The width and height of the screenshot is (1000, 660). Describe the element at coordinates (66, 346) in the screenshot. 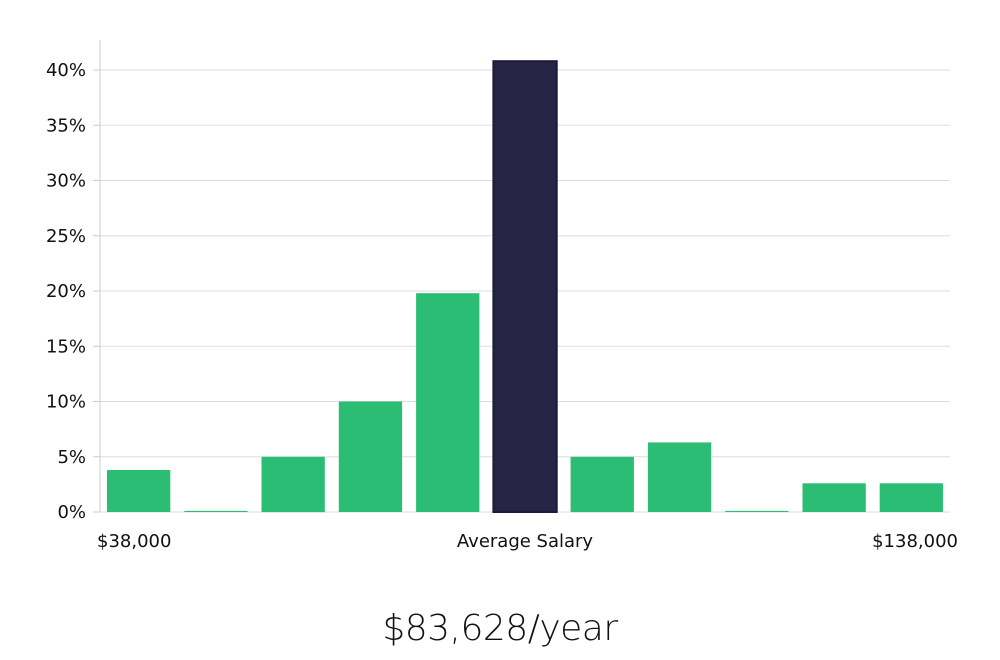

I see `y-tick-label-15: 15%` at that location.